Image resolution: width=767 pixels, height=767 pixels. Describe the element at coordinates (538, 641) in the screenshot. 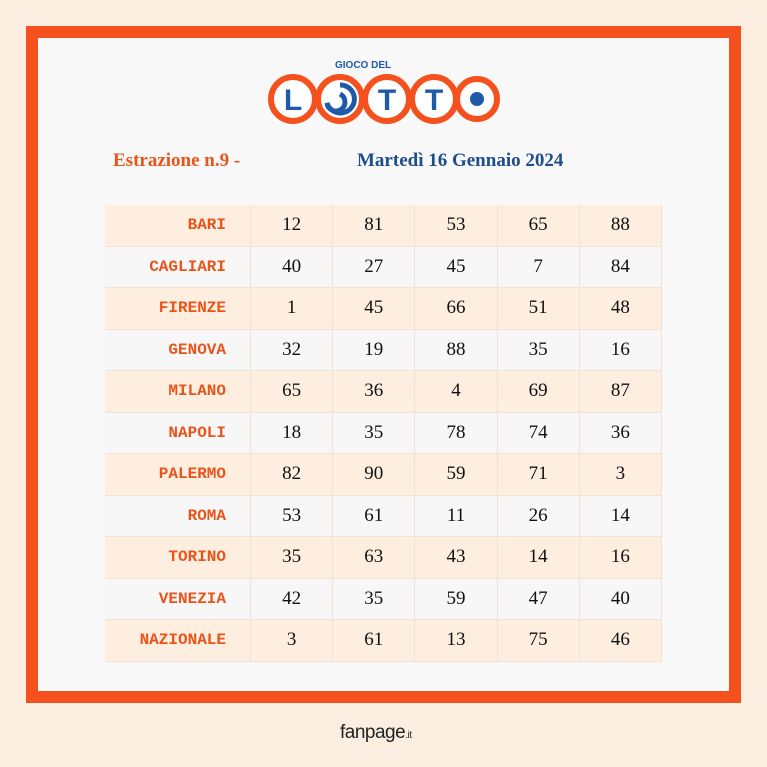

I see `drawn-number: 75` at that location.